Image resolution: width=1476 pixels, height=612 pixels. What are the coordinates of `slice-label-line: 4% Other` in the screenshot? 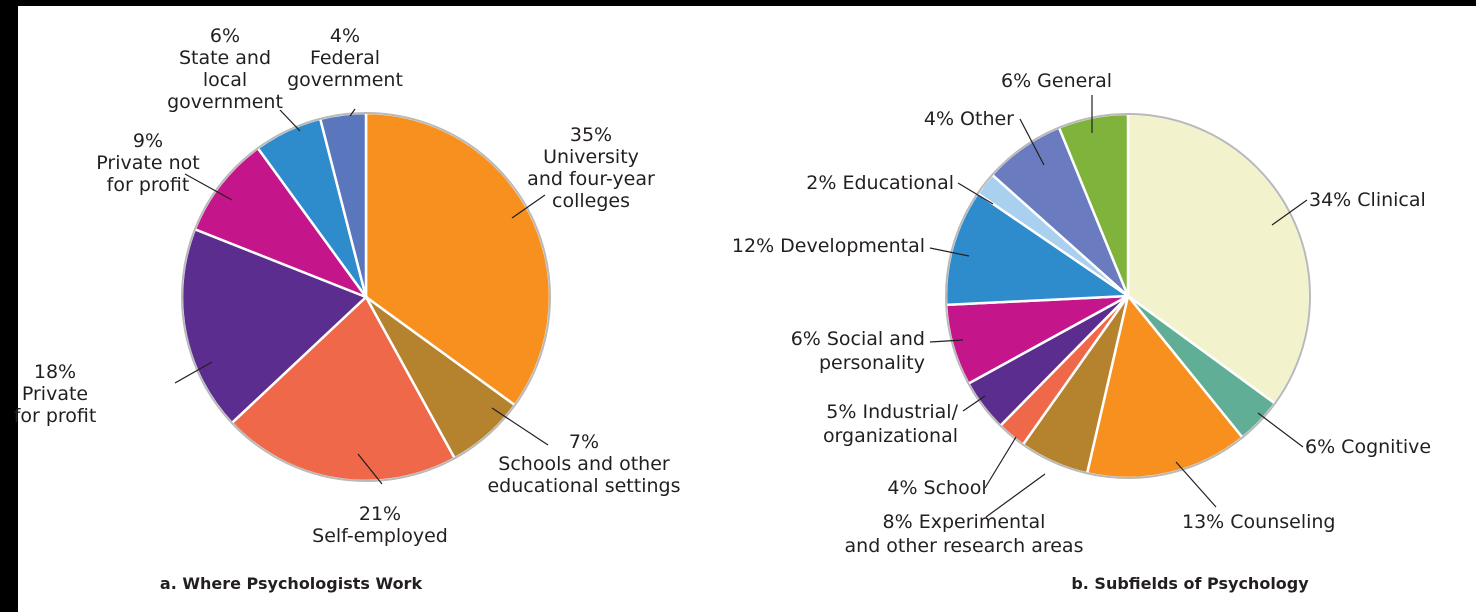 It's located at (969, 119).